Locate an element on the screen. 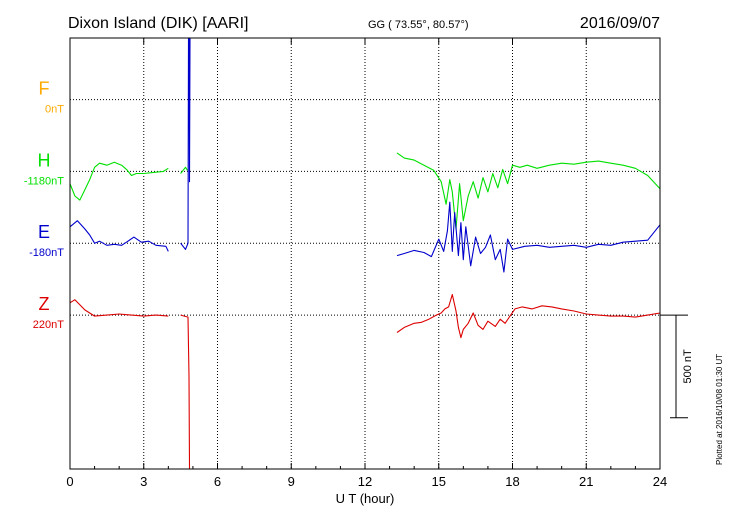 The height and width of the screenshot is (520, 730). station-title: Dixon Island (DIK) [AARI] is located at coordinates (158, 23).